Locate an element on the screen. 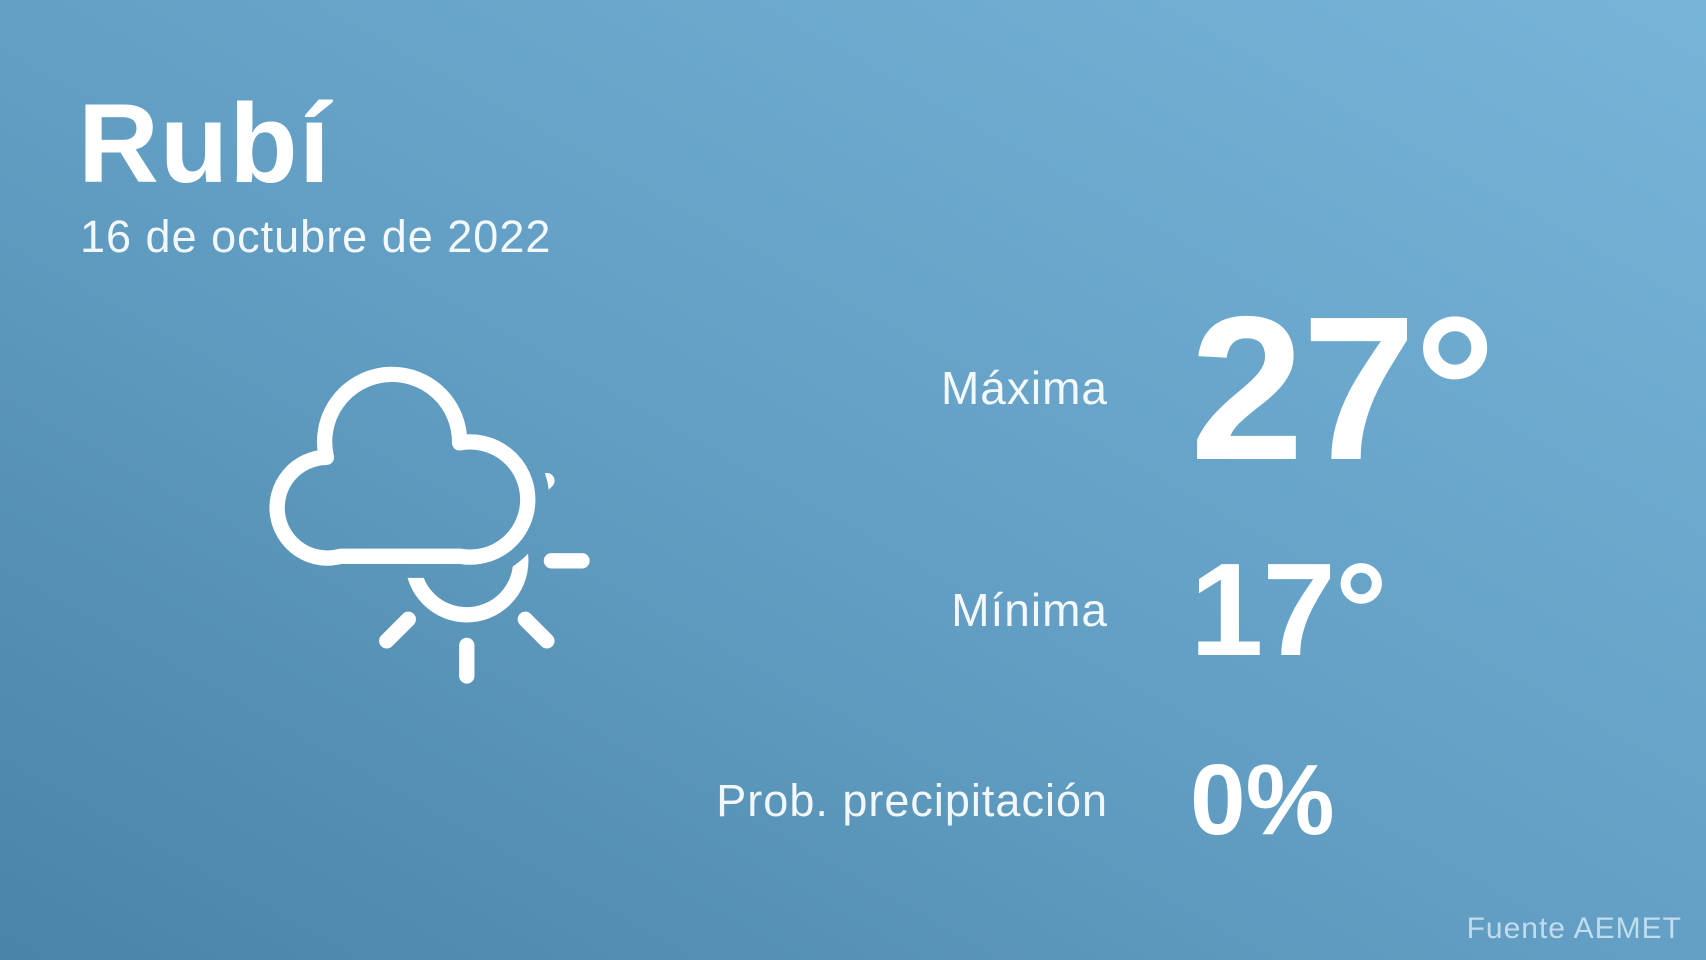 This screenshot has height=960, width=1706. max-temp-label: Máxima is located at coordinates (1024, 388).